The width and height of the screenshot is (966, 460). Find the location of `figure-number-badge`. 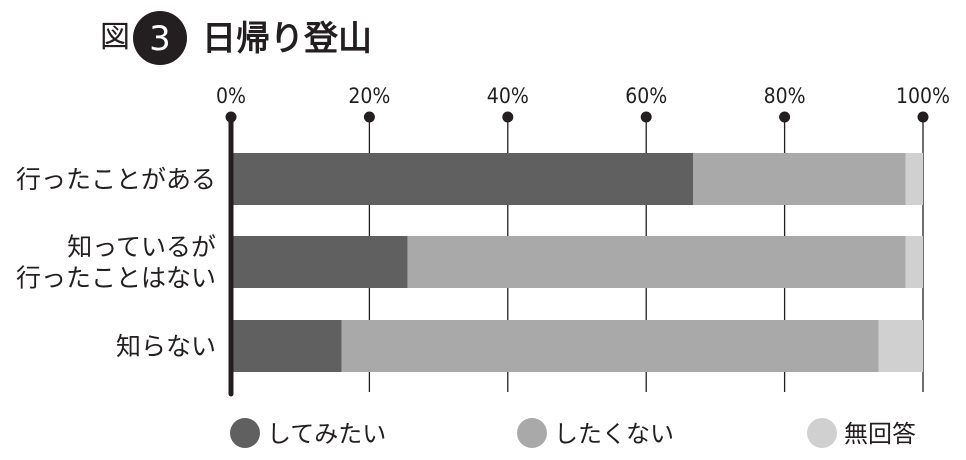

figure-number-badge is located at coordinates (160, 38).